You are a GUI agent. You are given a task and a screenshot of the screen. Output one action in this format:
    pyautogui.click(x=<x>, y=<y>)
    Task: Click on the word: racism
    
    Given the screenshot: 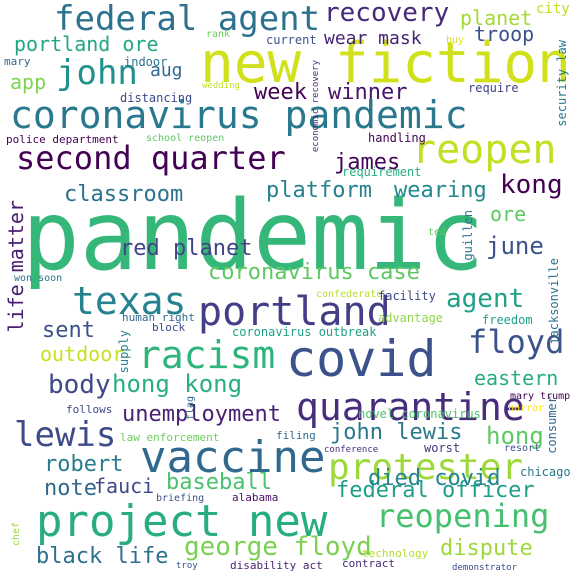 What is the action you would take?
    pyautogui.click(x=207, y=355)
    